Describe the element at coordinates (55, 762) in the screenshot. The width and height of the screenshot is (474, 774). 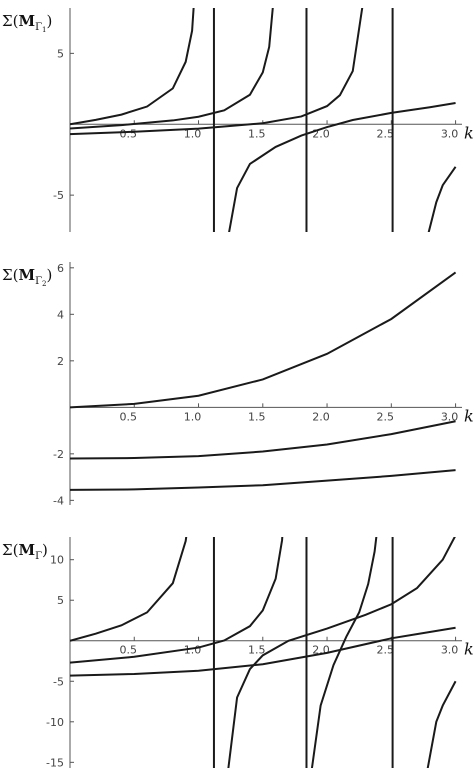
I see `y-tick-label: -15` at that location.